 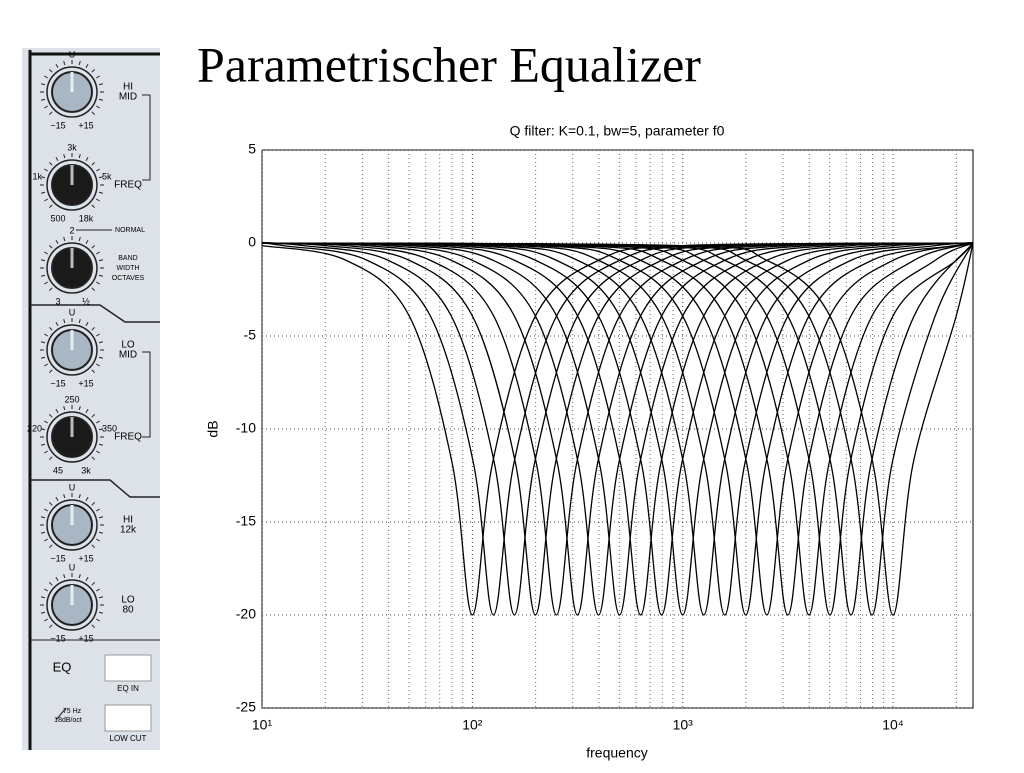 I want to click on y-tick-label: -10, so click(x=246, y=428).